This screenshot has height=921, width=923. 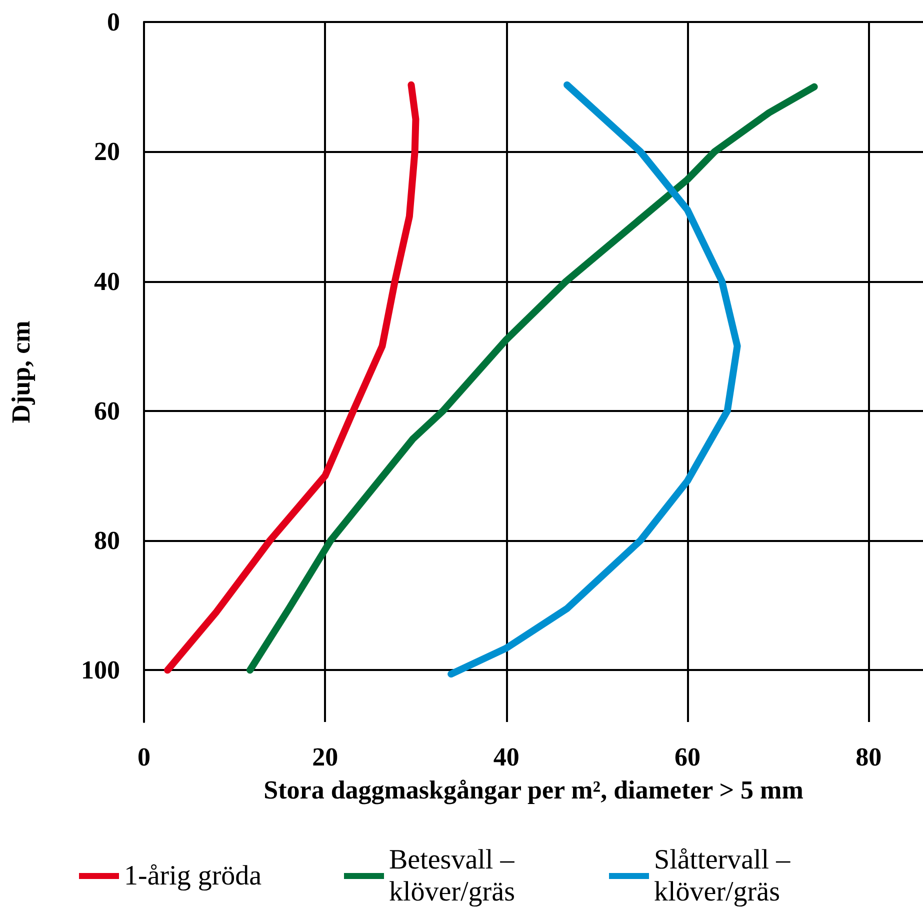 What do you see at coordinates (113, 22) in the screenshot?
I see `y-tick-label: 0` at bounding box center [113, 22].